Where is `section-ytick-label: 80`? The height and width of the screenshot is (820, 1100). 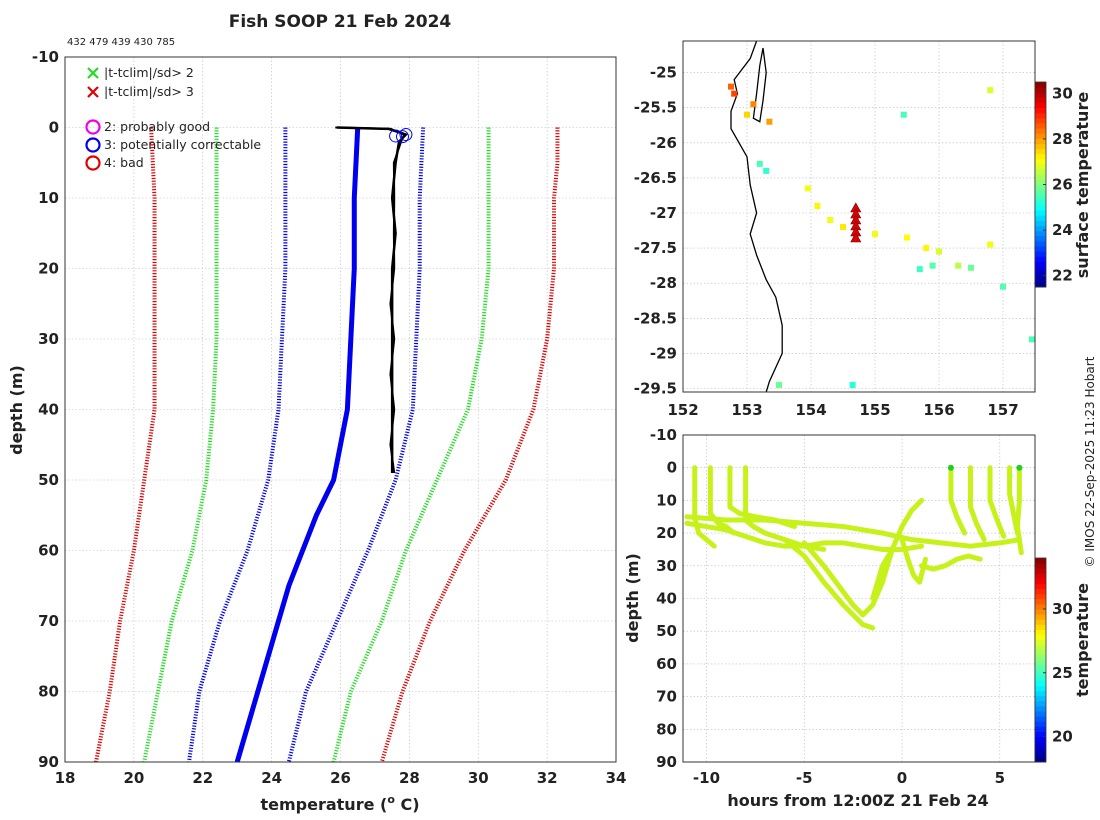
section-ytick-label: 80 is located at coordinates (666, 729).